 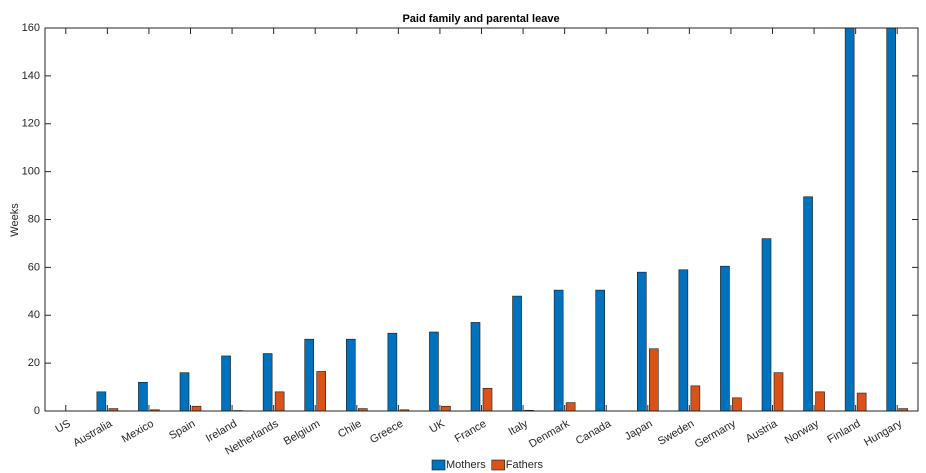 I want to click on legend-label: Mothers, so click(x=466, y=465).